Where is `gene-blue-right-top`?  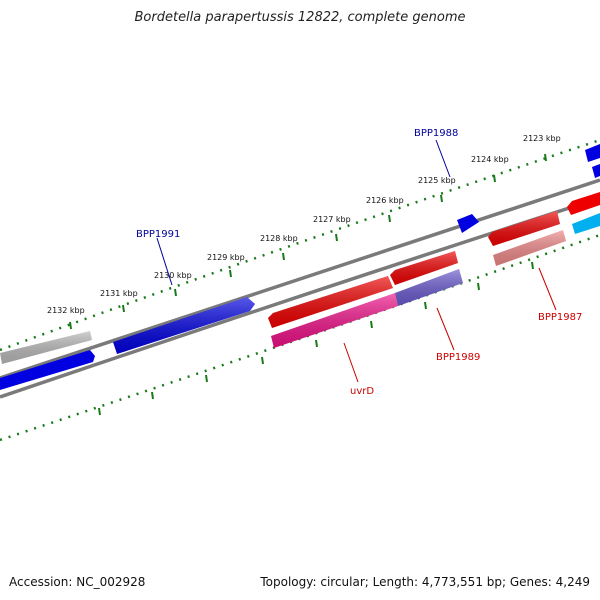
gene-blue-right-top is located at coordinates (592, 153).